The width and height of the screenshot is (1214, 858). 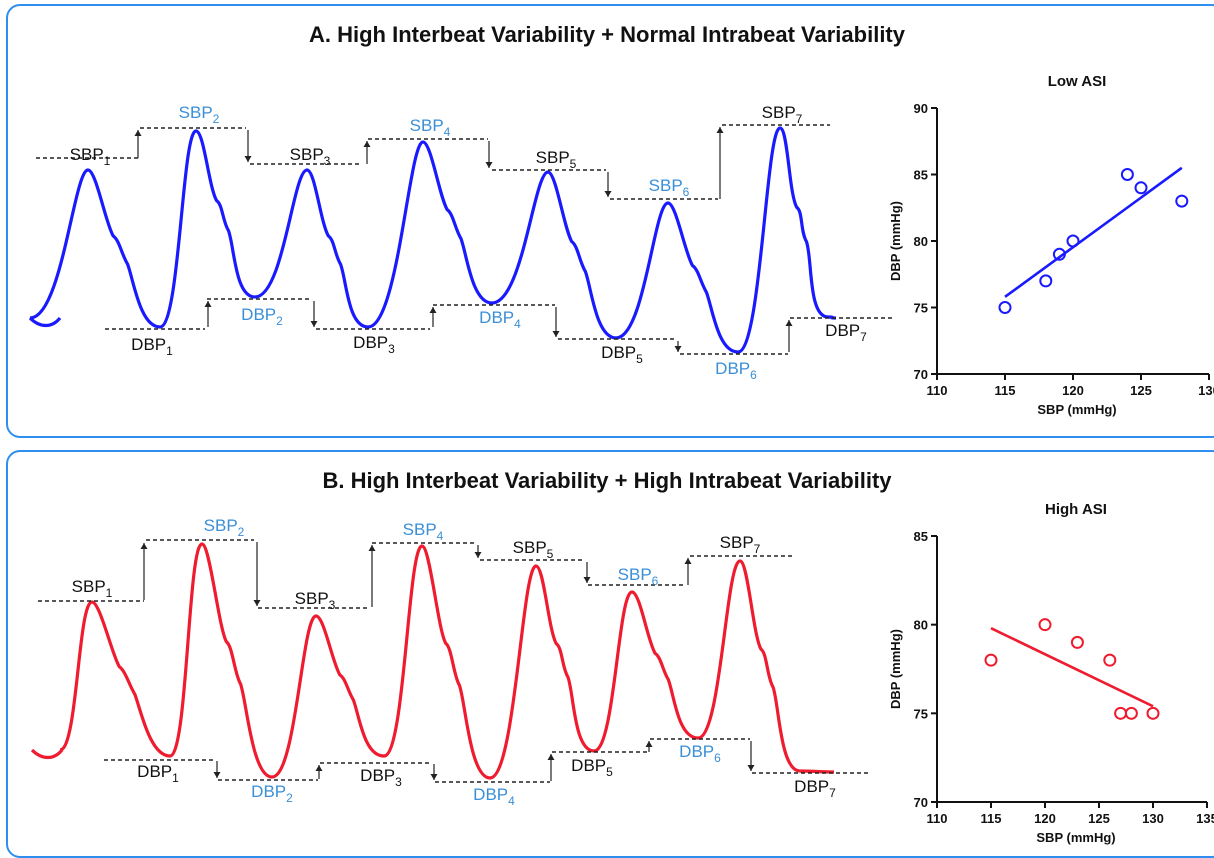 What do you see at coordinates (921, 713) in the screenshot?
I see `scatter-b-ytick-label: 75` at bounding box center [921, 713].